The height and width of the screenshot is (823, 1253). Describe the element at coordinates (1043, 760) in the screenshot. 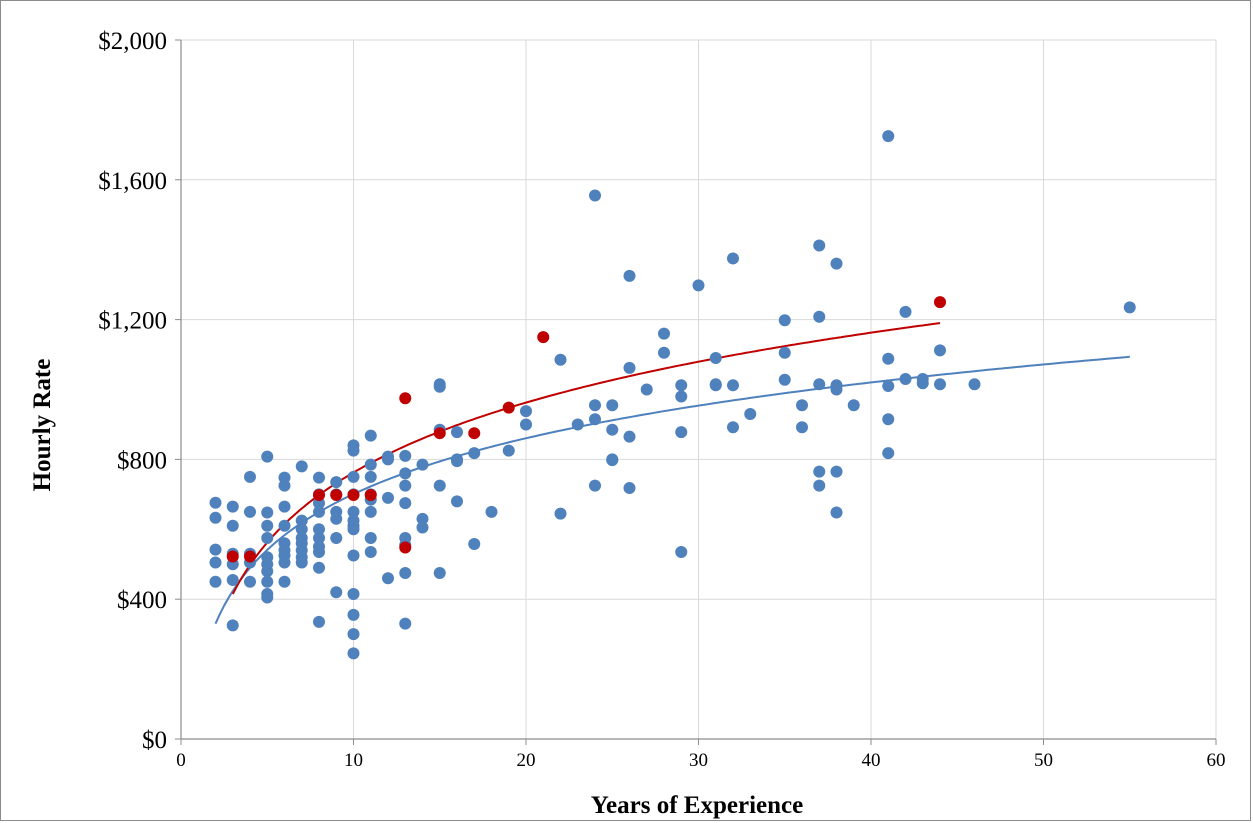

I see `x-tick-label: 50` at that location.